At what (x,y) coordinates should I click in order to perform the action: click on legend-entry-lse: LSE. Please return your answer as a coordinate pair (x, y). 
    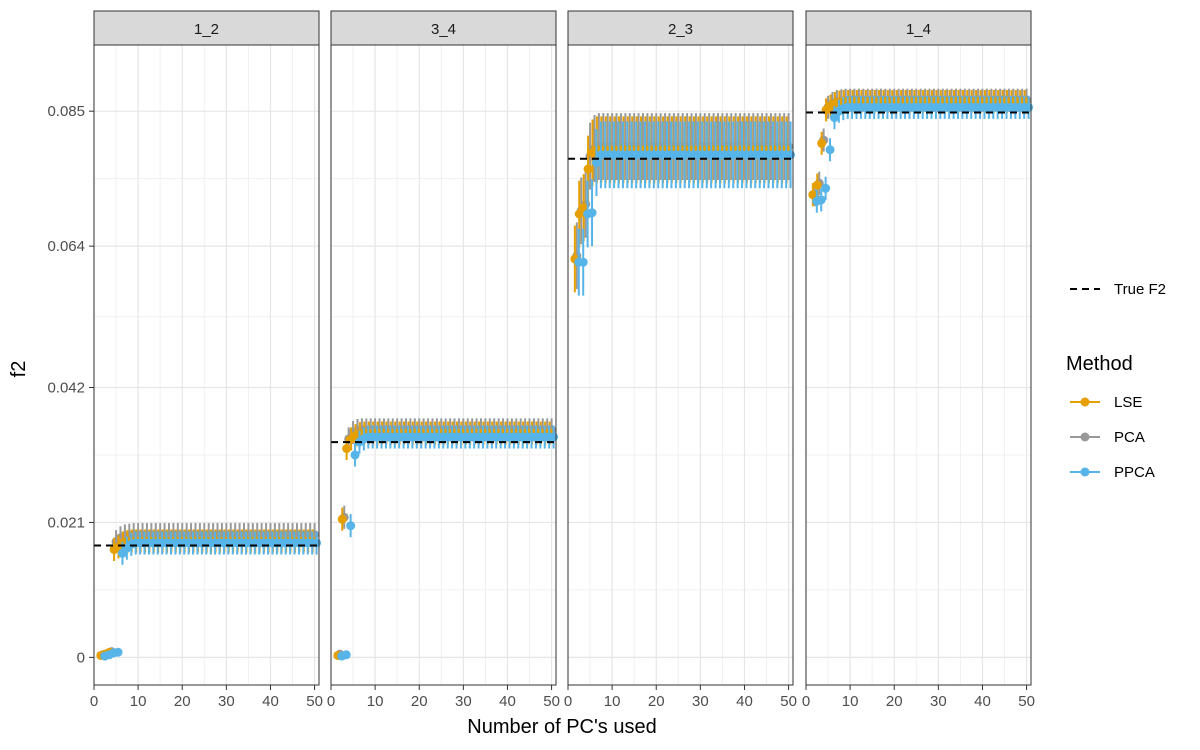
    Looking at the image, I should click on (1106, 402).